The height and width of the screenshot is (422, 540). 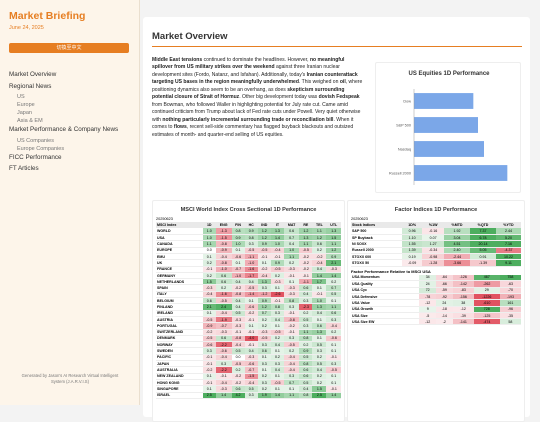 What do you see at coordinates (164, 231) in the screenshot?
I see `cell: WORLD` at bounding box center [164, 231].